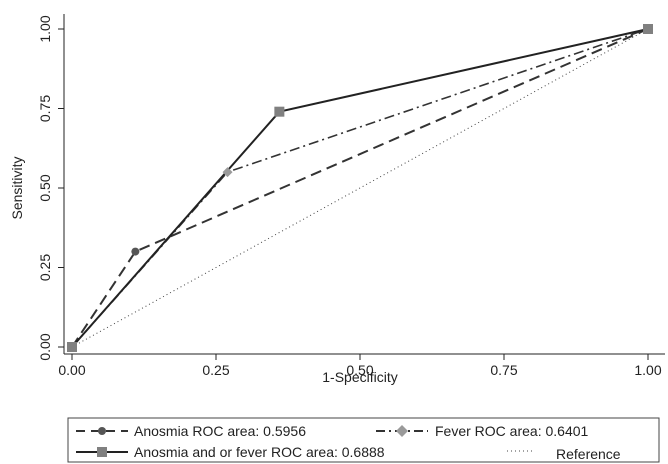 The image size is (668, 464). I want to click on y-tick-label-3: 0.75, so click(45, 108).